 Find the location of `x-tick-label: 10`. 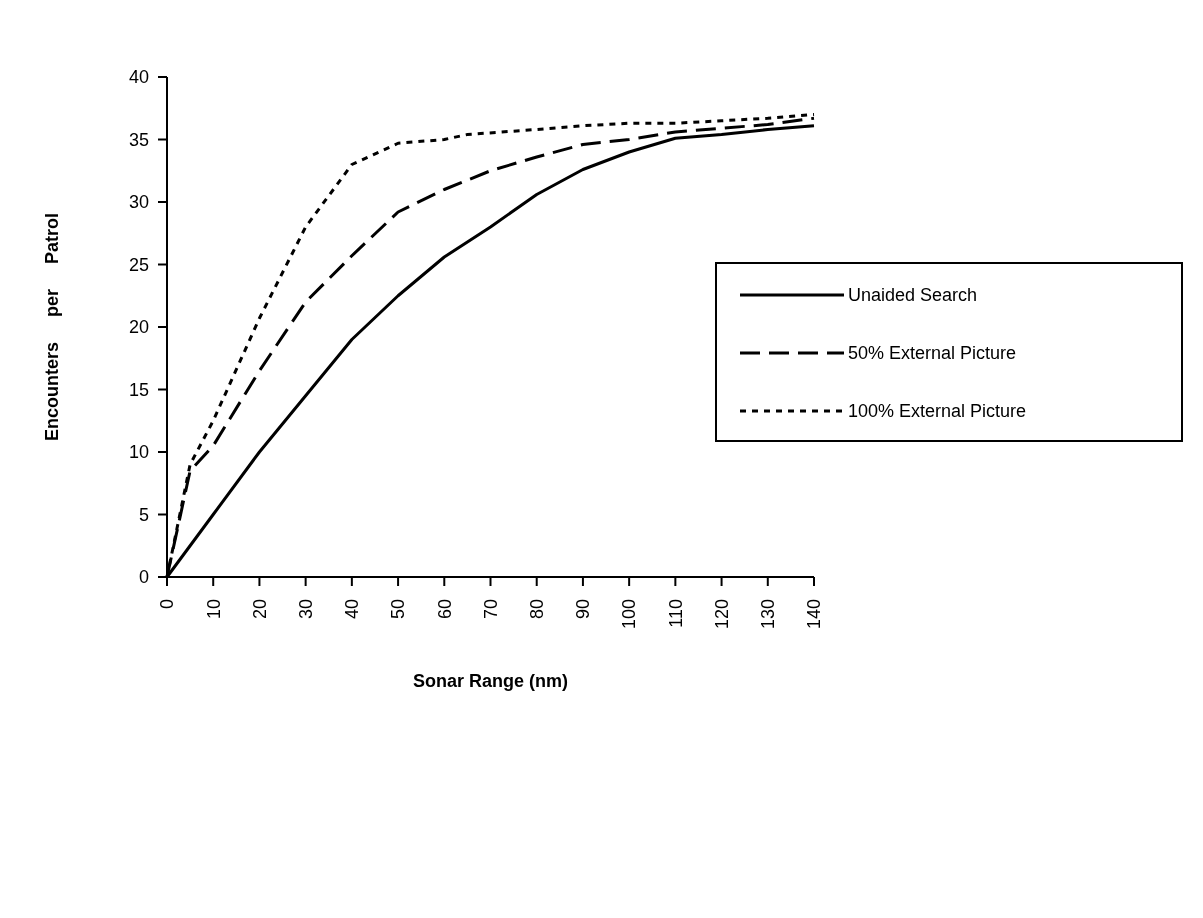

x-tick-label: 10 is located at coordinates (213, 609).